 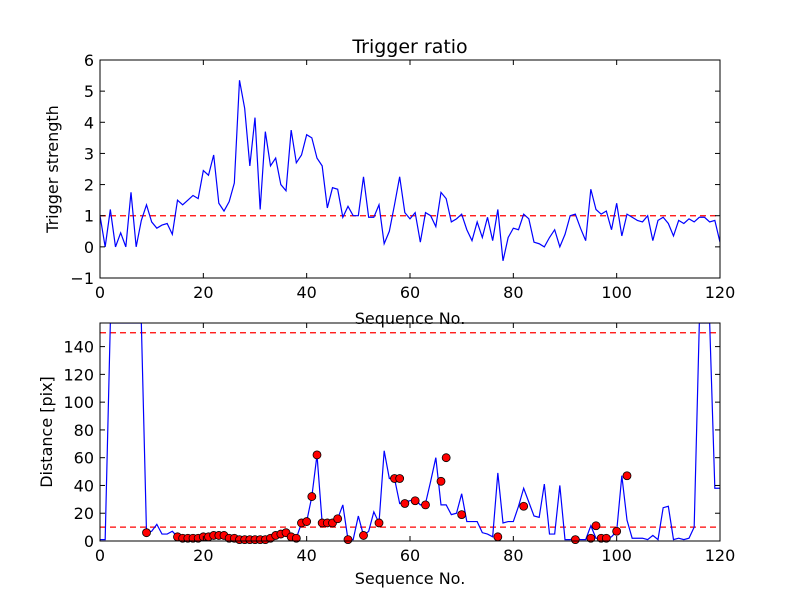 What do you see at coordinates (78, 402) in the screenshot?
I see `y-tick-label: 100` at bounding box center [78, 402].